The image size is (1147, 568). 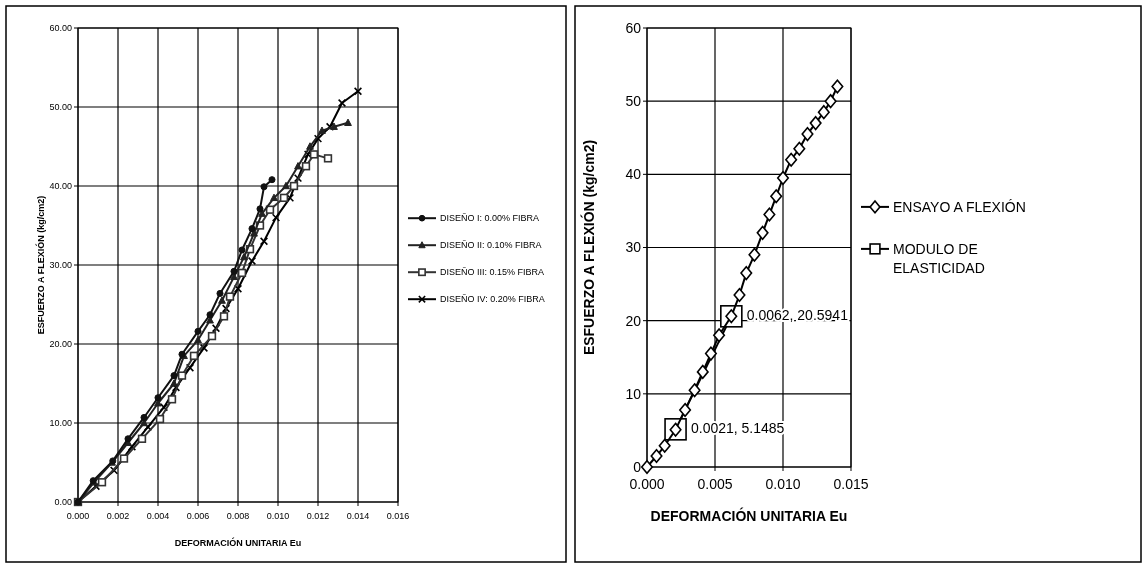 I want to click on y-tick-label: 60.00, so click(x=60, y=28).